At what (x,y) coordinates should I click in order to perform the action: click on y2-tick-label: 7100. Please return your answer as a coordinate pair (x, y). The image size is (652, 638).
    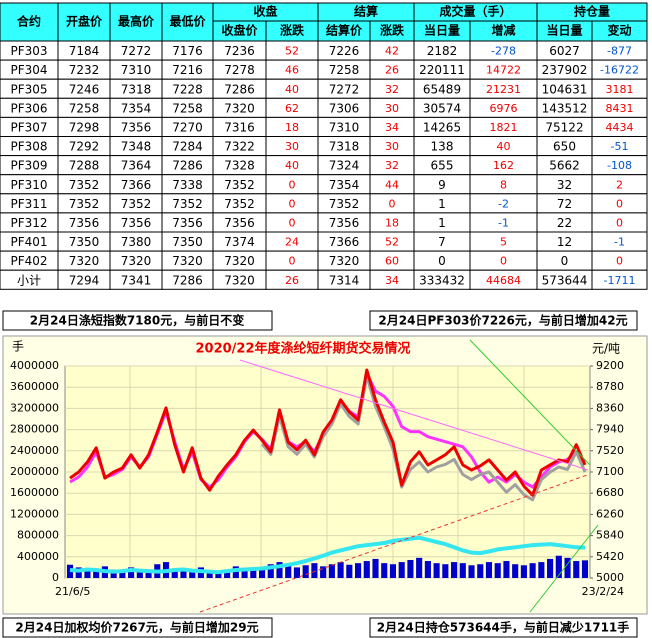
    Looking at the image, I should click on (610, 471).